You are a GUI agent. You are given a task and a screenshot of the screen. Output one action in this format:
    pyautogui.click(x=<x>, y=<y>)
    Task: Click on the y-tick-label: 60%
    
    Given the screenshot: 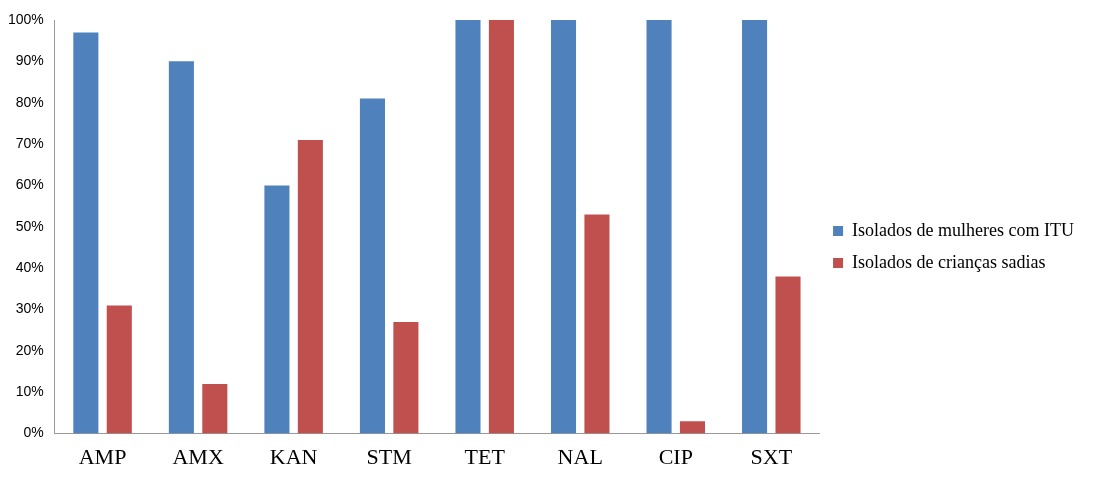 What is the action you would take?
    pyautogui.click(x=29, y=184)
    